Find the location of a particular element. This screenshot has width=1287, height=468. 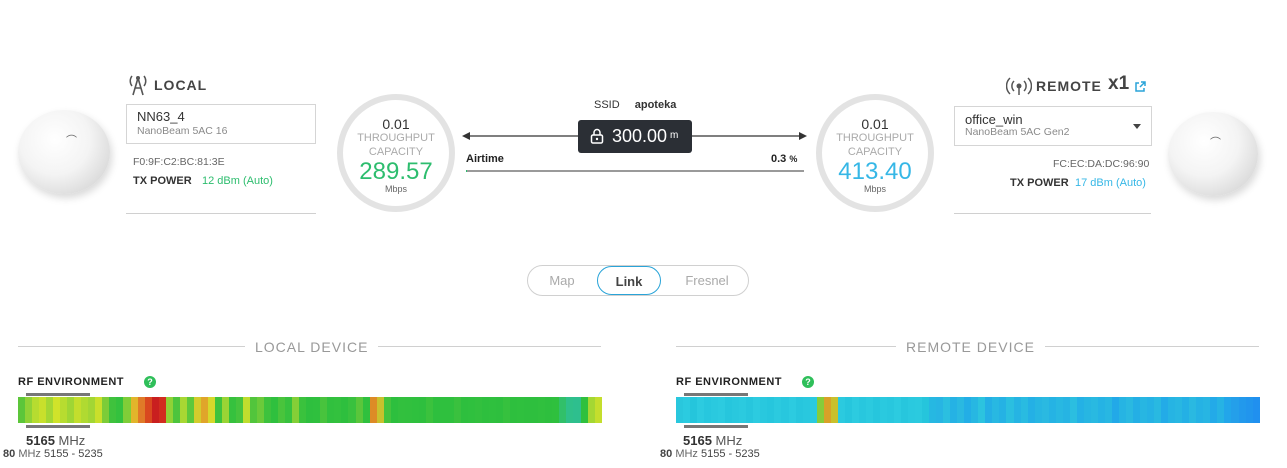

local-channel-marker-bottom is located at coordinates (58, 426).